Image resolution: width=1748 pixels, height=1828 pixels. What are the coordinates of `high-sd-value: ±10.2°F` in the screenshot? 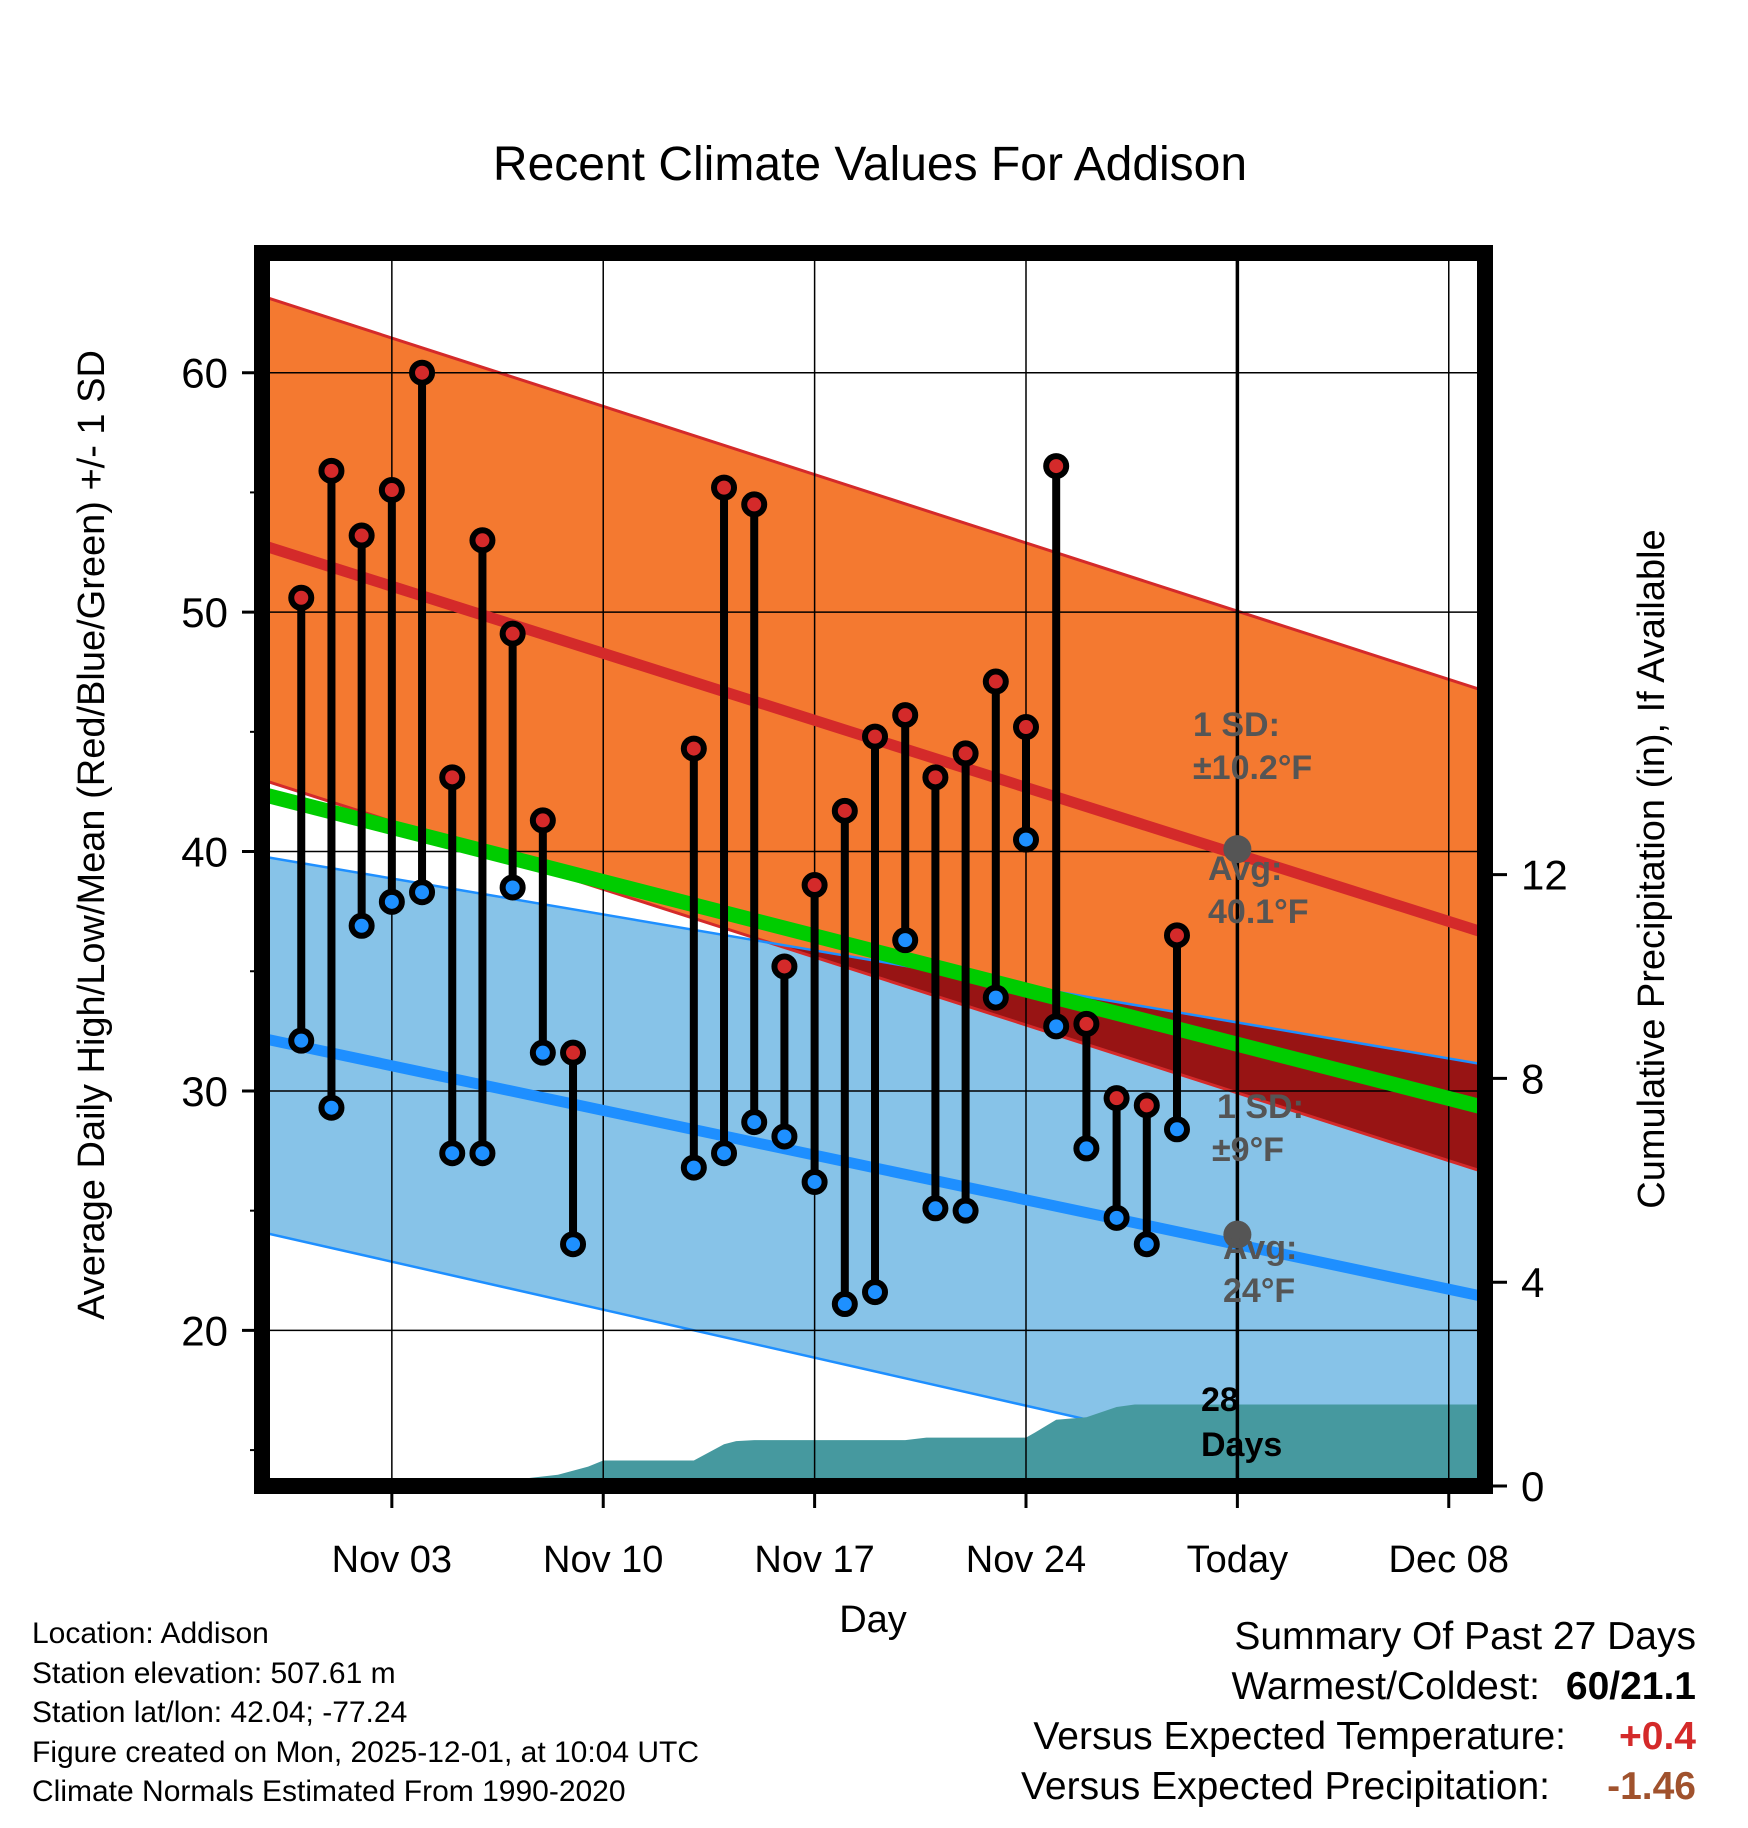 It's located at (1252, 768).